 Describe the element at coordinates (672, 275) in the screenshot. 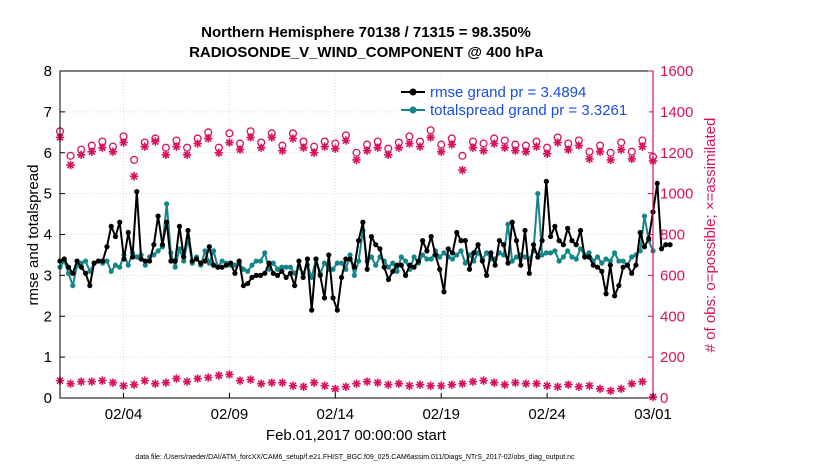

I see `y-tick-label-right: 600` at that location.